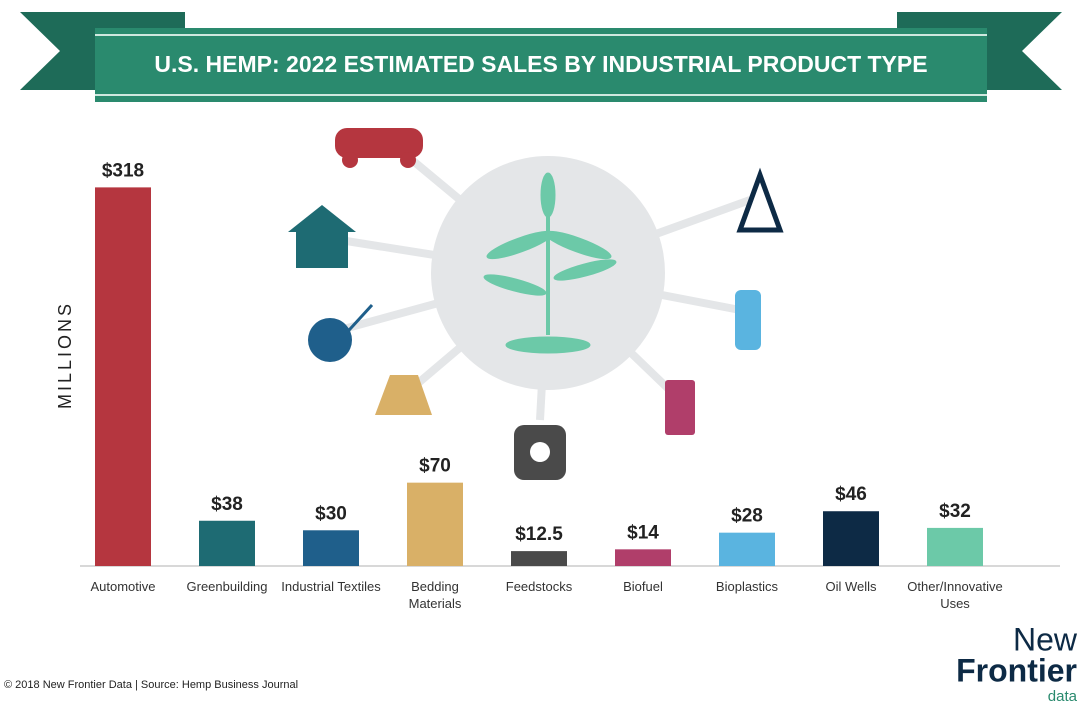 Image resolution: width=1082 pixels, height=705 pixels. I want to click on value-label: $46, so click(851, 494).